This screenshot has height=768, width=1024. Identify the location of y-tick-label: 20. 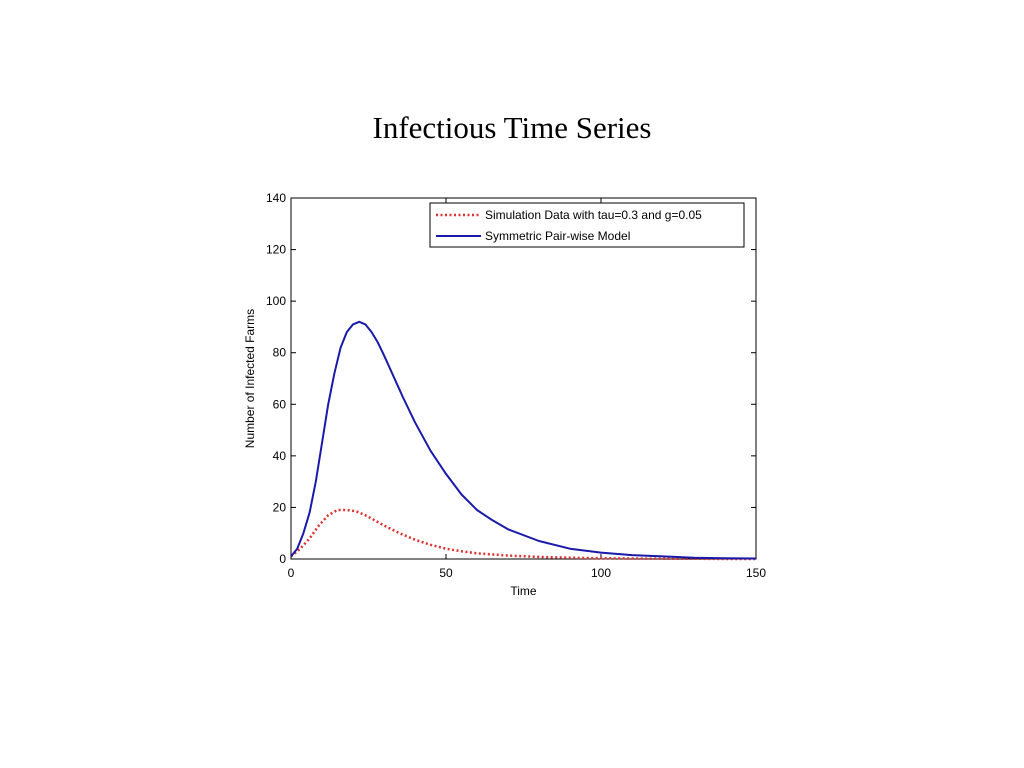
(280, 507).